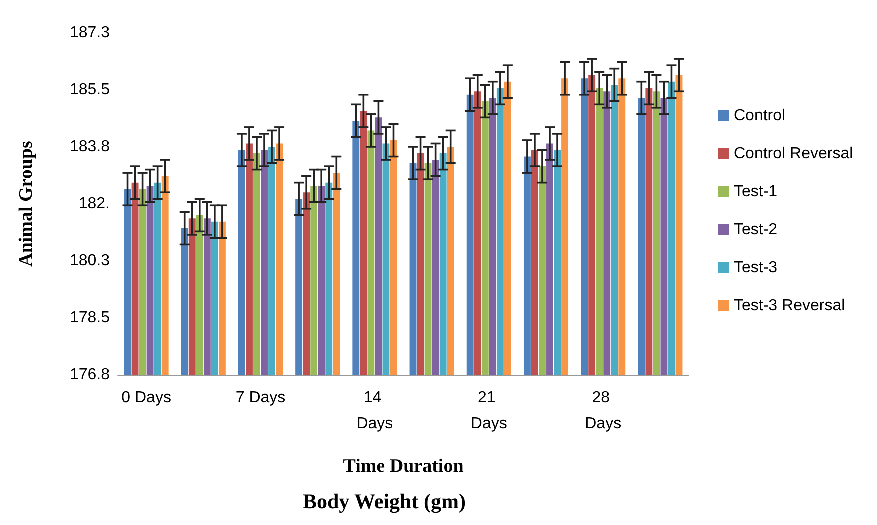  I want to click on y-axis-title: Animal Groups, so click(26, 204).